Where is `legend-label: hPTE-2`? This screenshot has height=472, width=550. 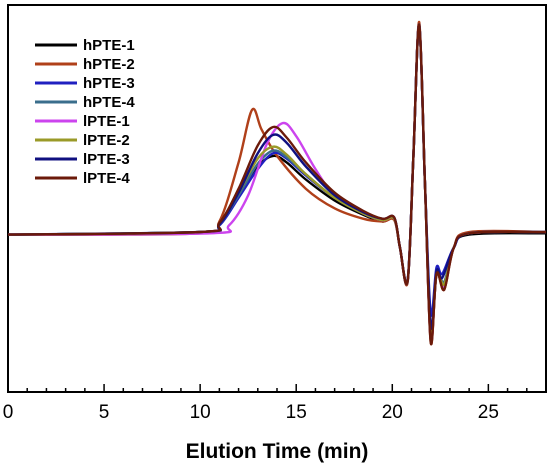 legend-label: hPTE-2 is located at coordinates (109, 64).